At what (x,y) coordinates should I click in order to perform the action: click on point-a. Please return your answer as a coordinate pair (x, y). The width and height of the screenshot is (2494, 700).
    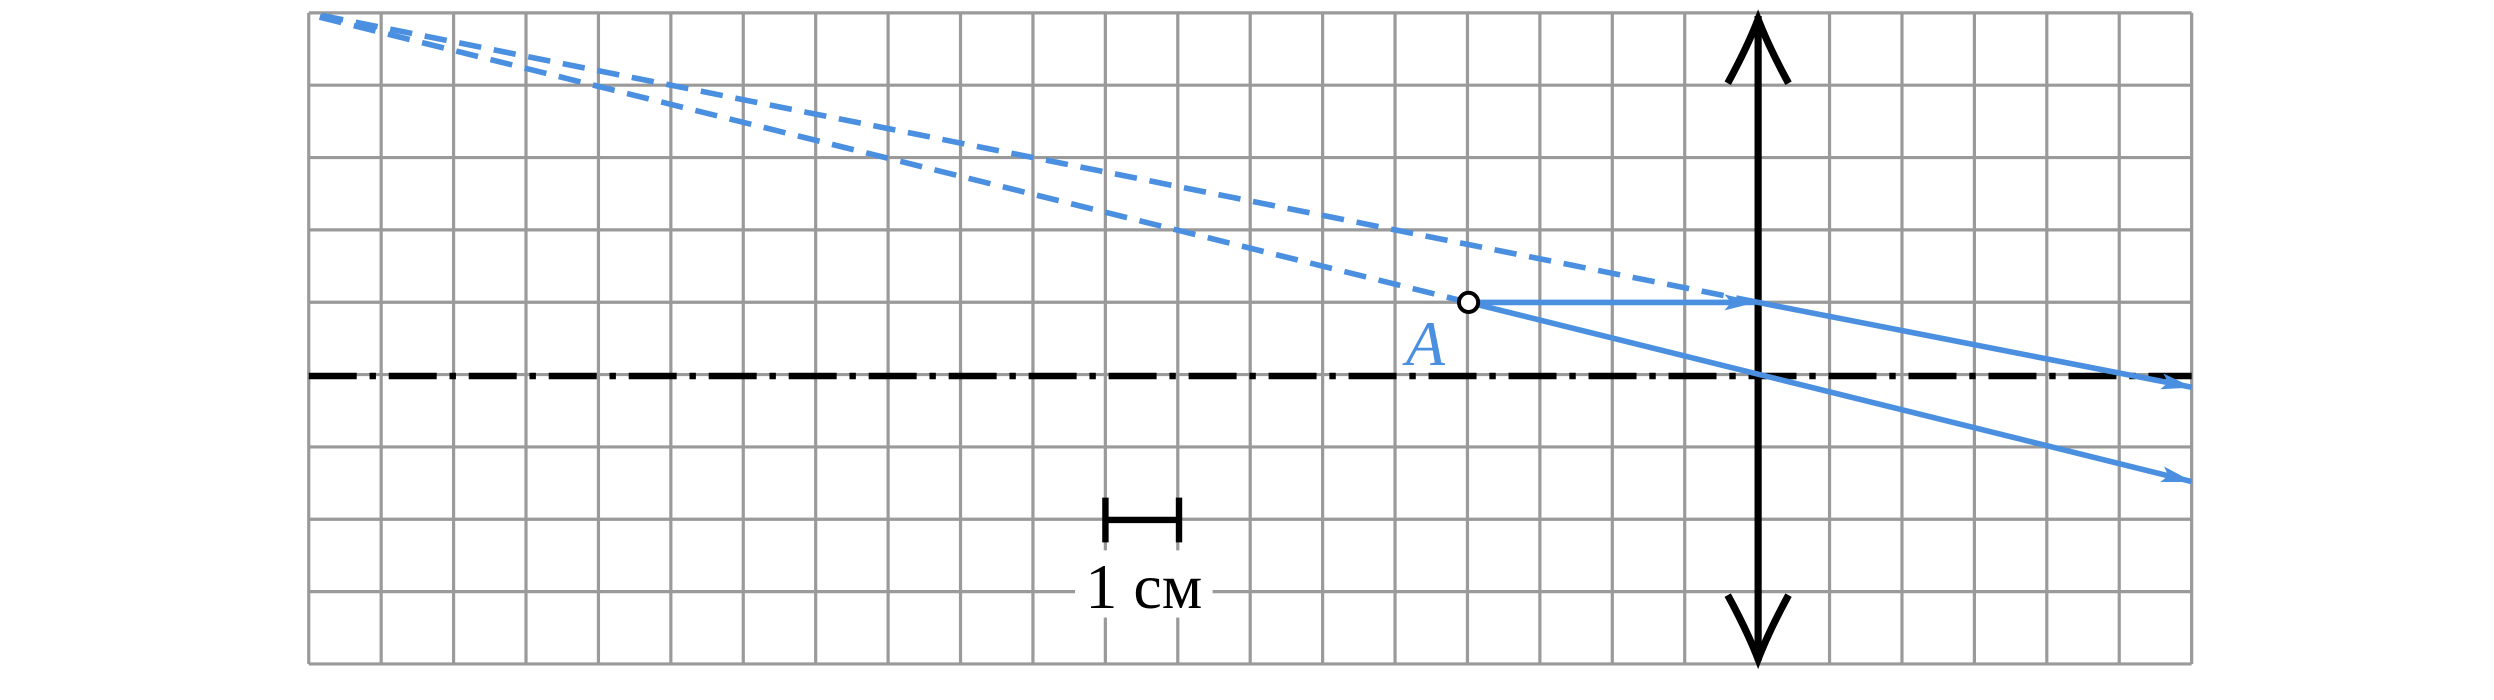
    Looking at the image, I should click on (1468, 302).